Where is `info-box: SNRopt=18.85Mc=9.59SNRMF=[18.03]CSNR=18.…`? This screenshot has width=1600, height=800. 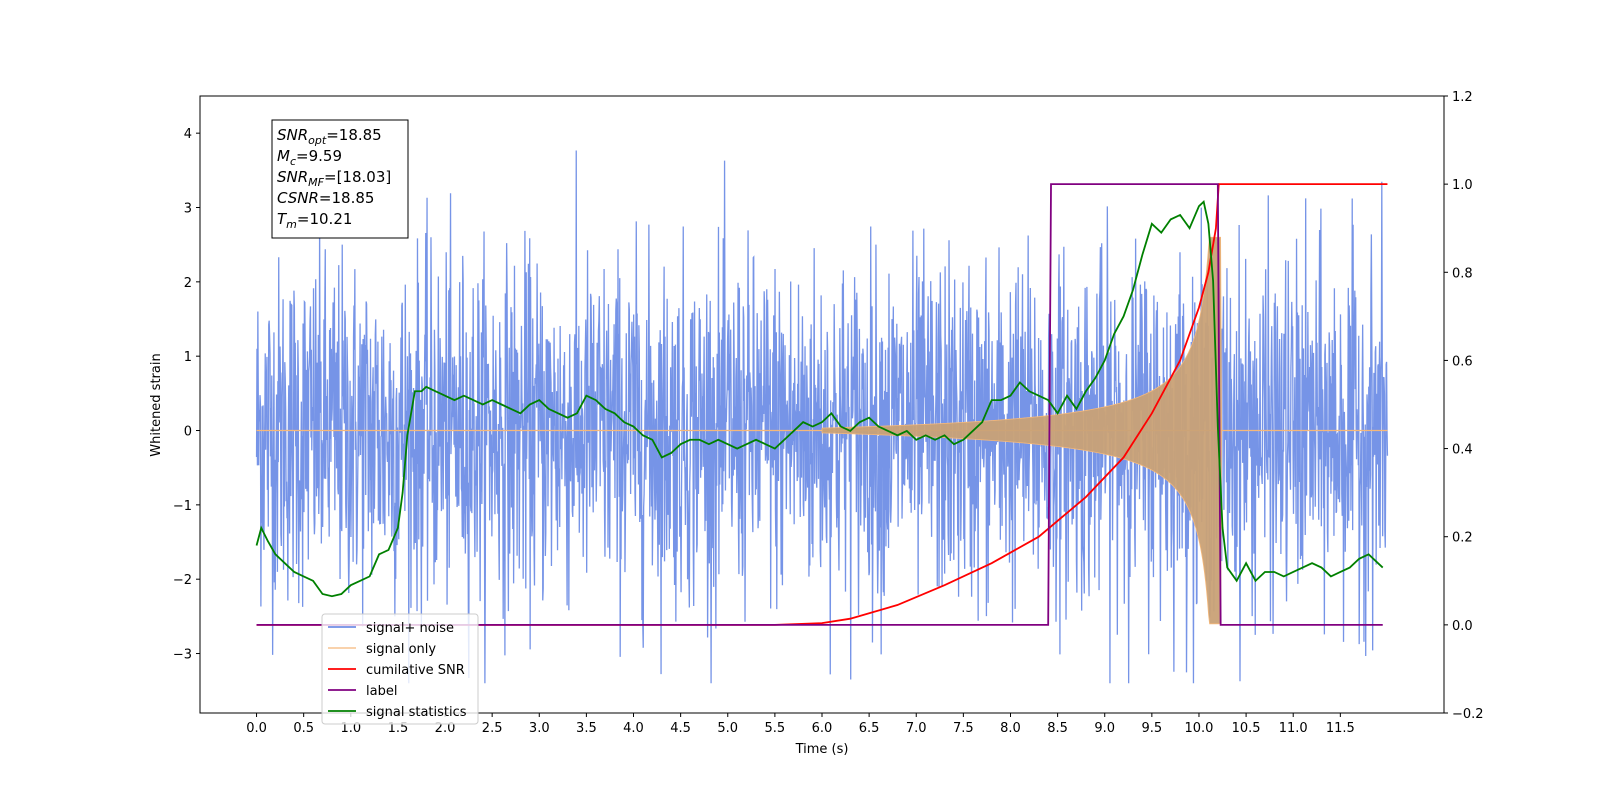 info-box: SNRopt=18.85Mc=9.59SNRMF=[18.03]CSNR=18.… is located at coordinates (340, 179).